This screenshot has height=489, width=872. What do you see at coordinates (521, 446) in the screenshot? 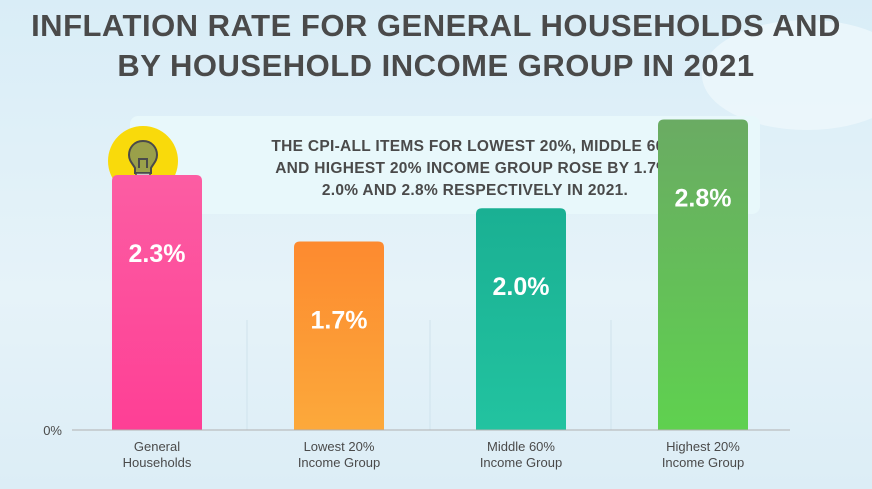
I see `category-label: Middle 60%` at bounding box center [521, 446].